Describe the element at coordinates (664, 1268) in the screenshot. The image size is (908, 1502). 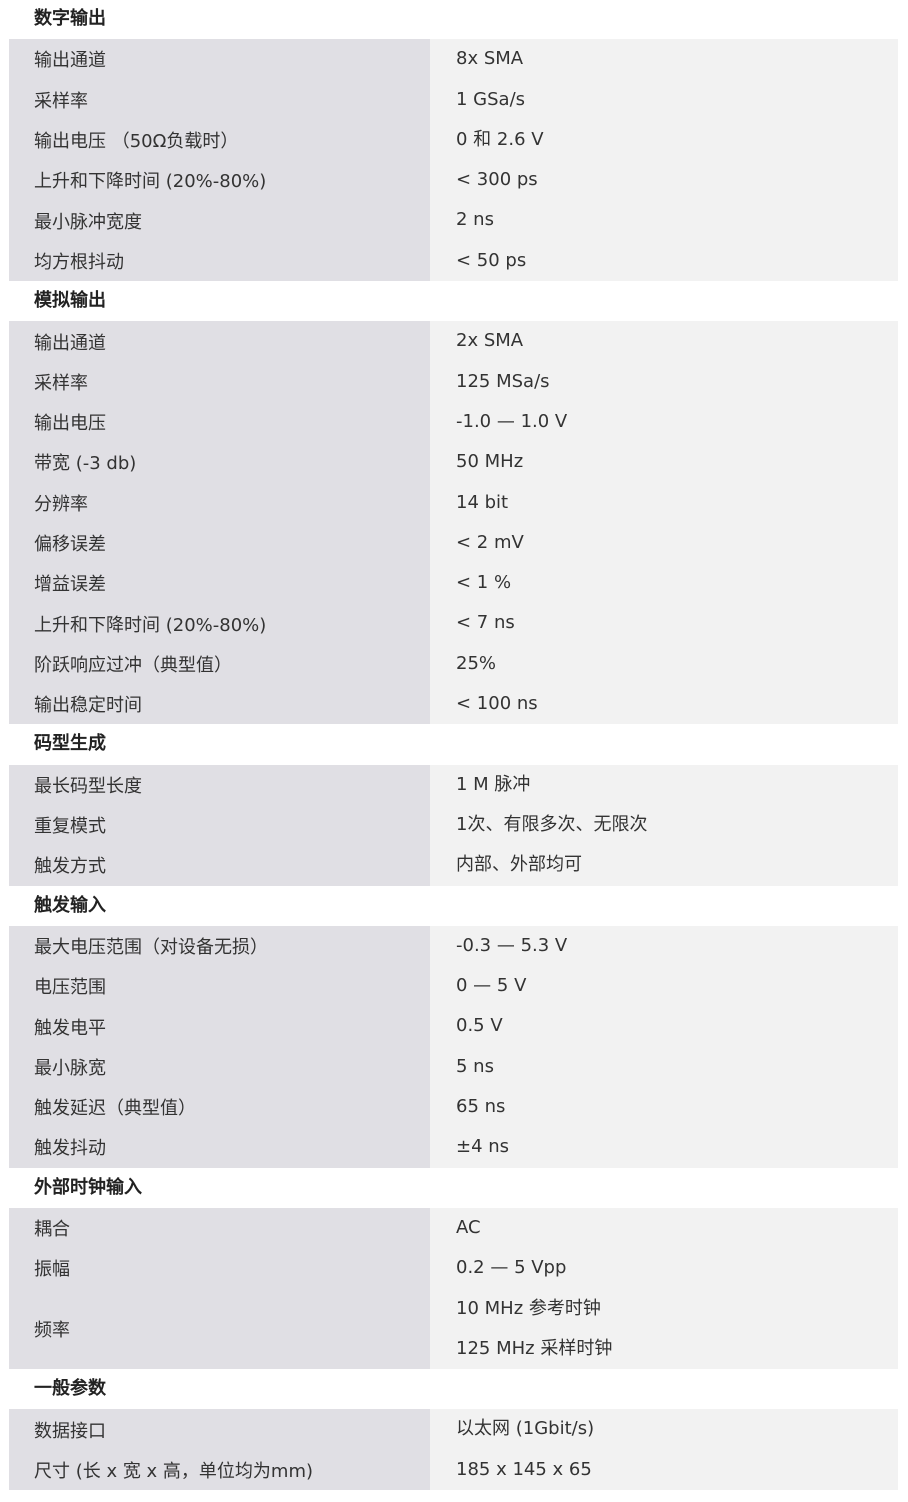
I see `spec-value-cell: 0.2 — 5 Vpp` at that location.